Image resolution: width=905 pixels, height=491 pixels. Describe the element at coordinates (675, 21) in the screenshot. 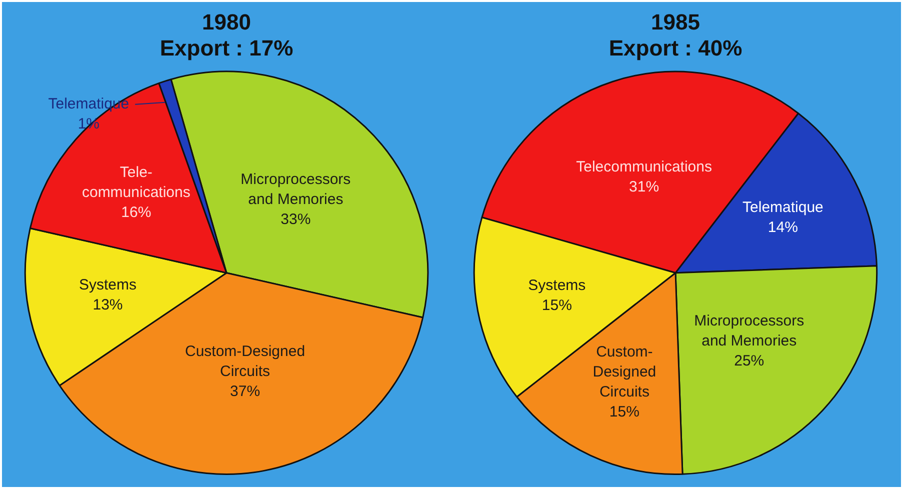

I see `chart-title: 1985` at that location.